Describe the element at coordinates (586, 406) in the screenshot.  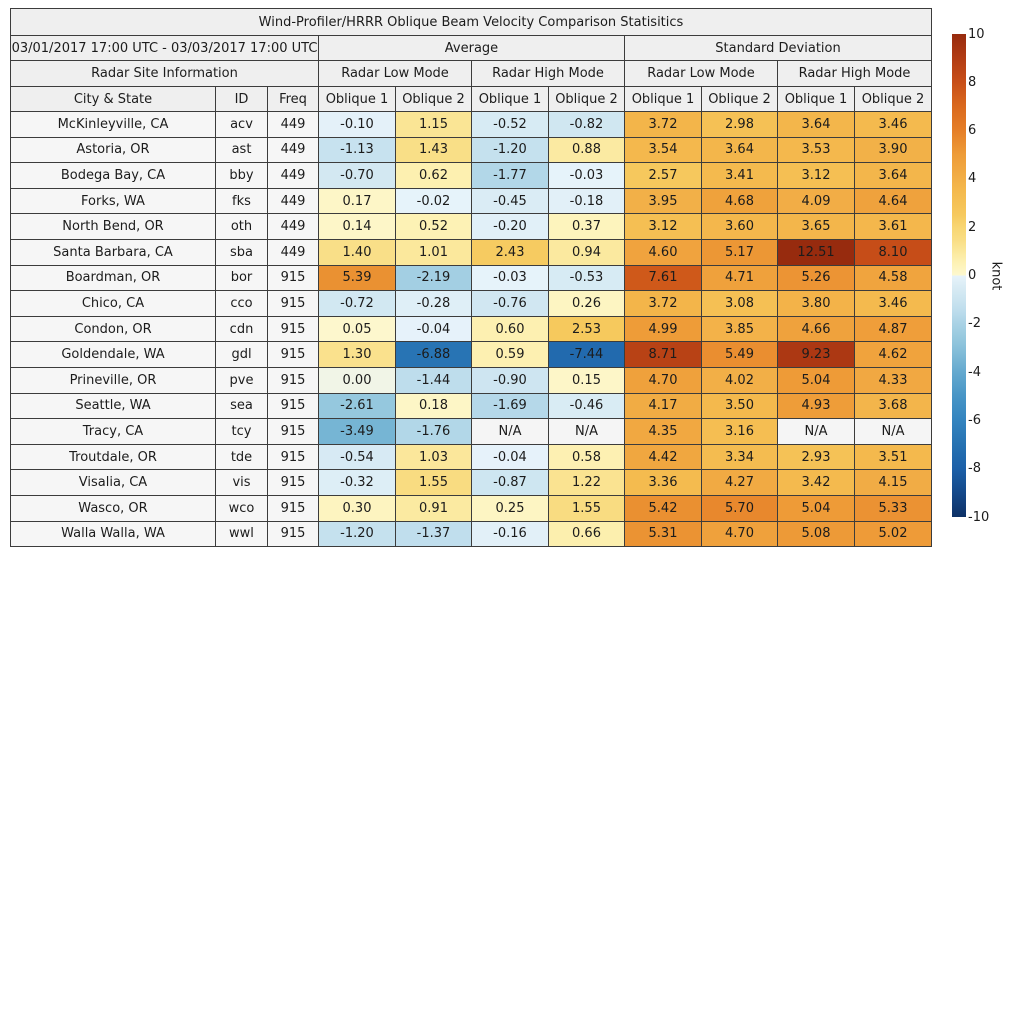
I see `value-cell: -0.46` at that location.